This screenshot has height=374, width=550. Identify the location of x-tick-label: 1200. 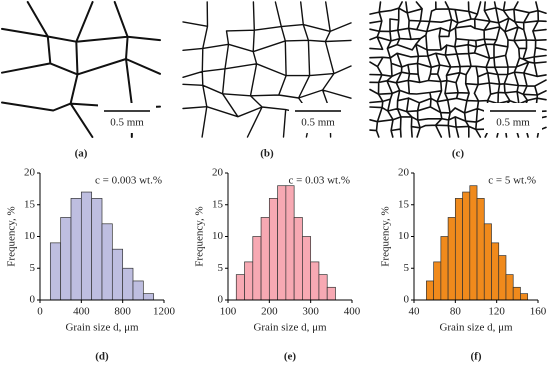
(164, 312).